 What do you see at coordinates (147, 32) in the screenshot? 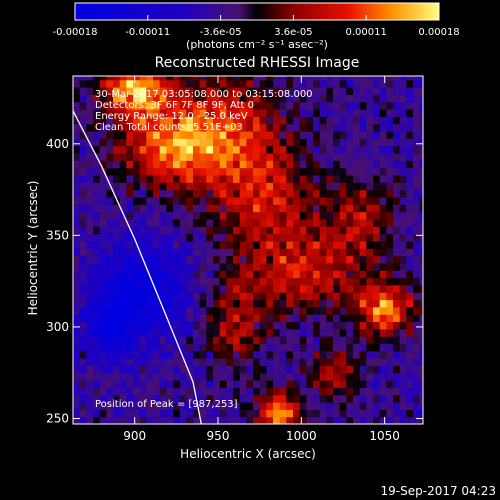
I see `colorbar-tick-label: -0.00011` at bounding box center [147, 32].